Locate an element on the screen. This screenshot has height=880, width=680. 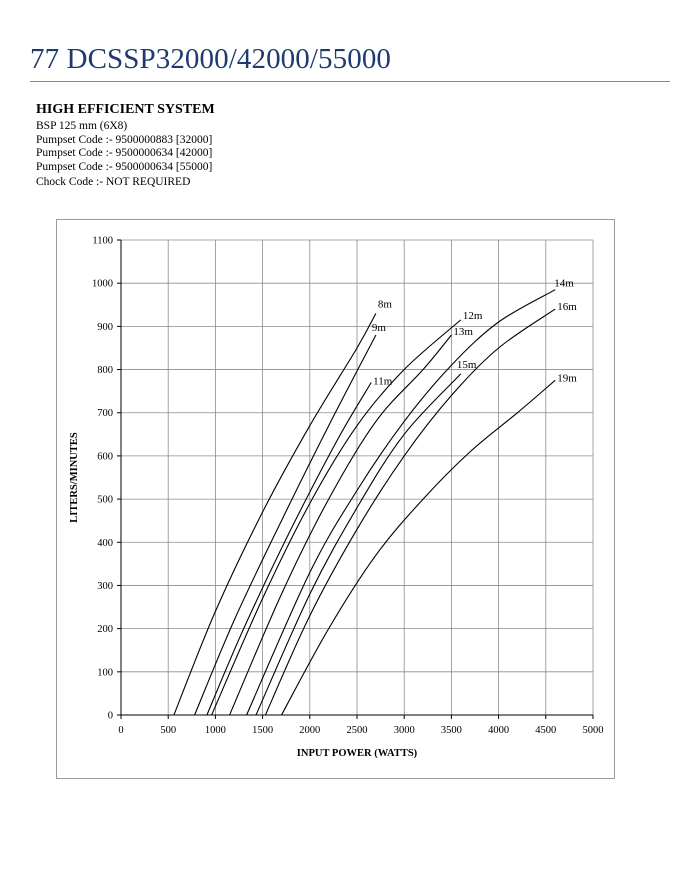
x-tick-label: 2000 is located at coordinates (309, 730).